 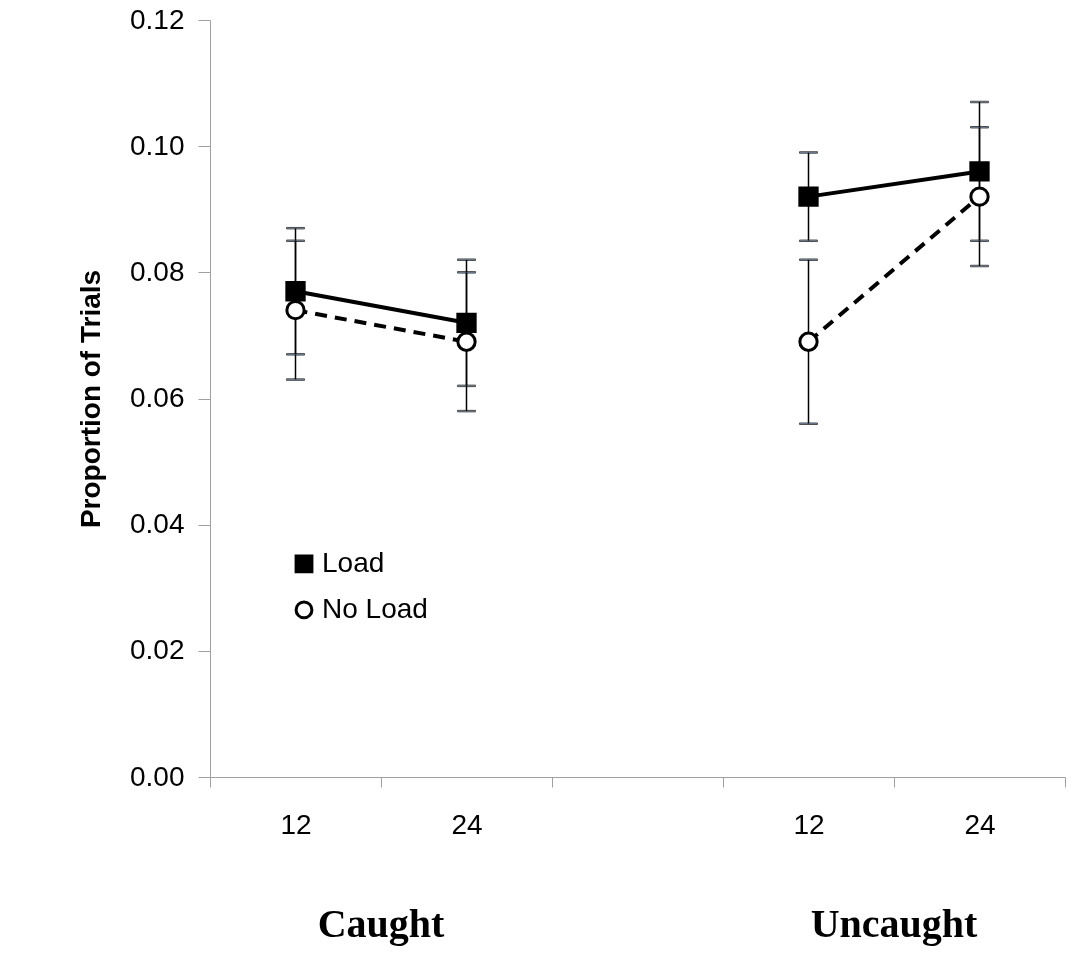 What do you see at coordinates (157, 145) in the screenshot?
I see `y-tick-label: 0.10` at bounding box center [157, 145].